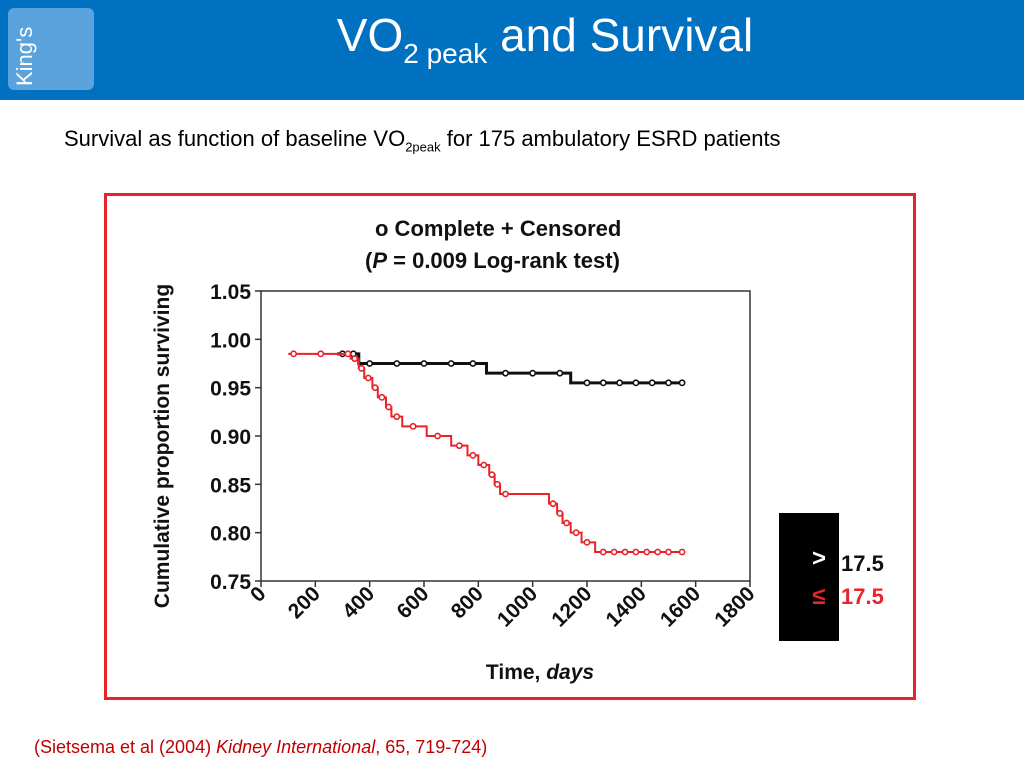 This screenshot has height=768, width=1024. What do you see at coordinates (571, 606) in the screenshot?
I see `x-tick-label: 1200` at bounding box center [571, 606].